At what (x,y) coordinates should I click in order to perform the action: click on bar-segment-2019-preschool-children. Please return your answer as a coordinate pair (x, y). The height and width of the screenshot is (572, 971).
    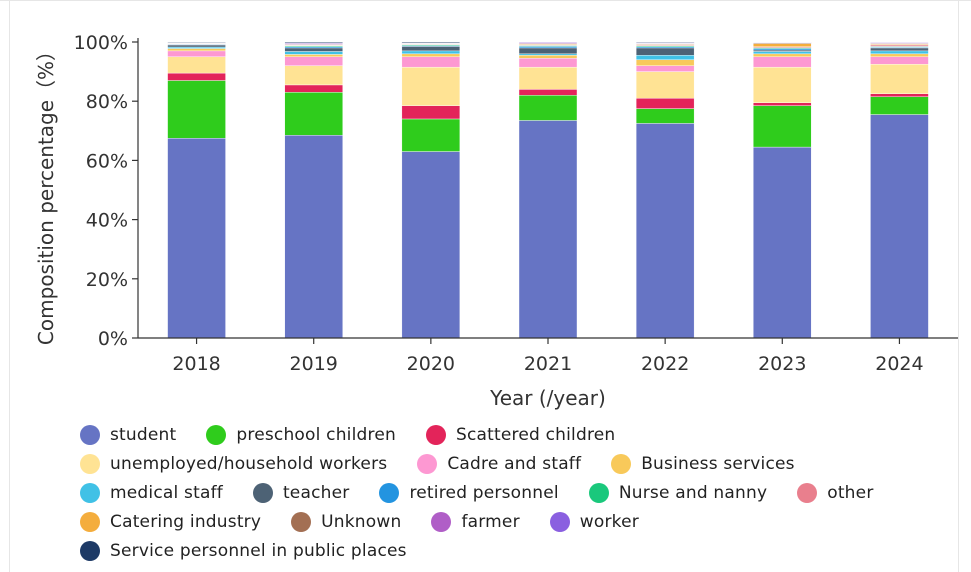
    Looking at the image, I should click on (313, 114).